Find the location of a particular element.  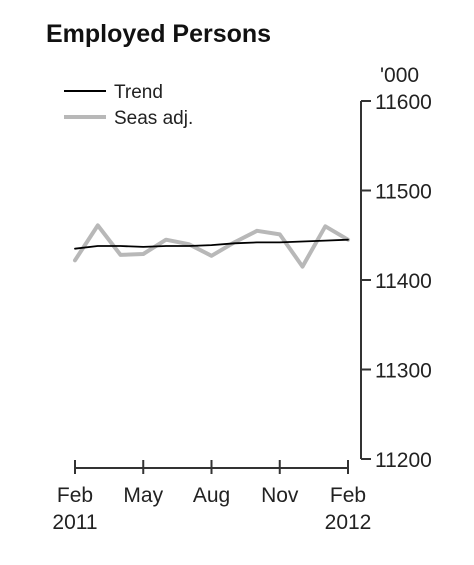

legend: Trend Seas adj. is located at coordinates (128, 105).